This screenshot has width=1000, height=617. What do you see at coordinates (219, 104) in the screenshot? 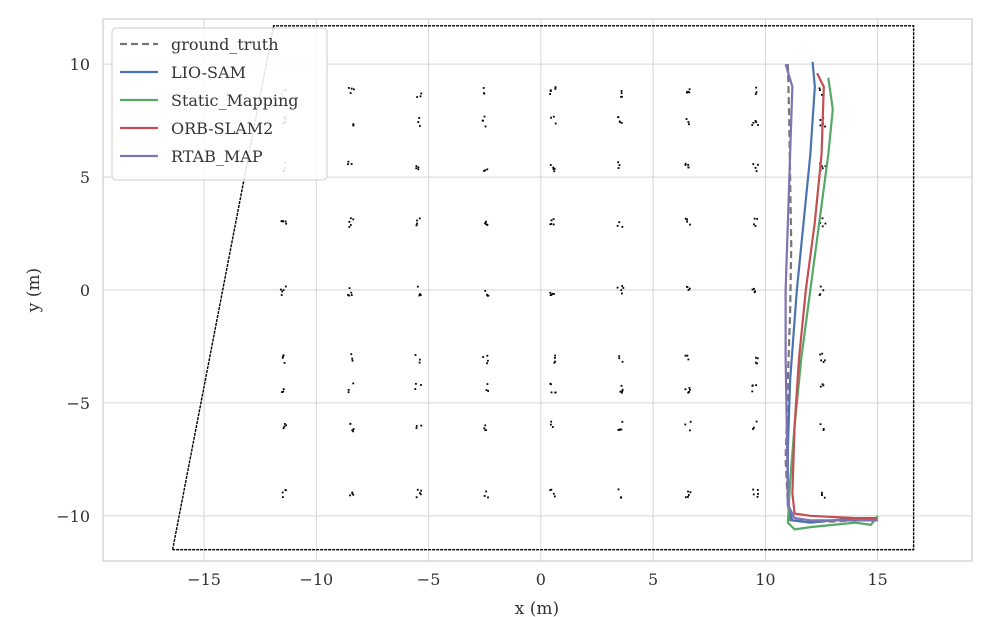
I see `legend-box` at bounding box center [219, 104].